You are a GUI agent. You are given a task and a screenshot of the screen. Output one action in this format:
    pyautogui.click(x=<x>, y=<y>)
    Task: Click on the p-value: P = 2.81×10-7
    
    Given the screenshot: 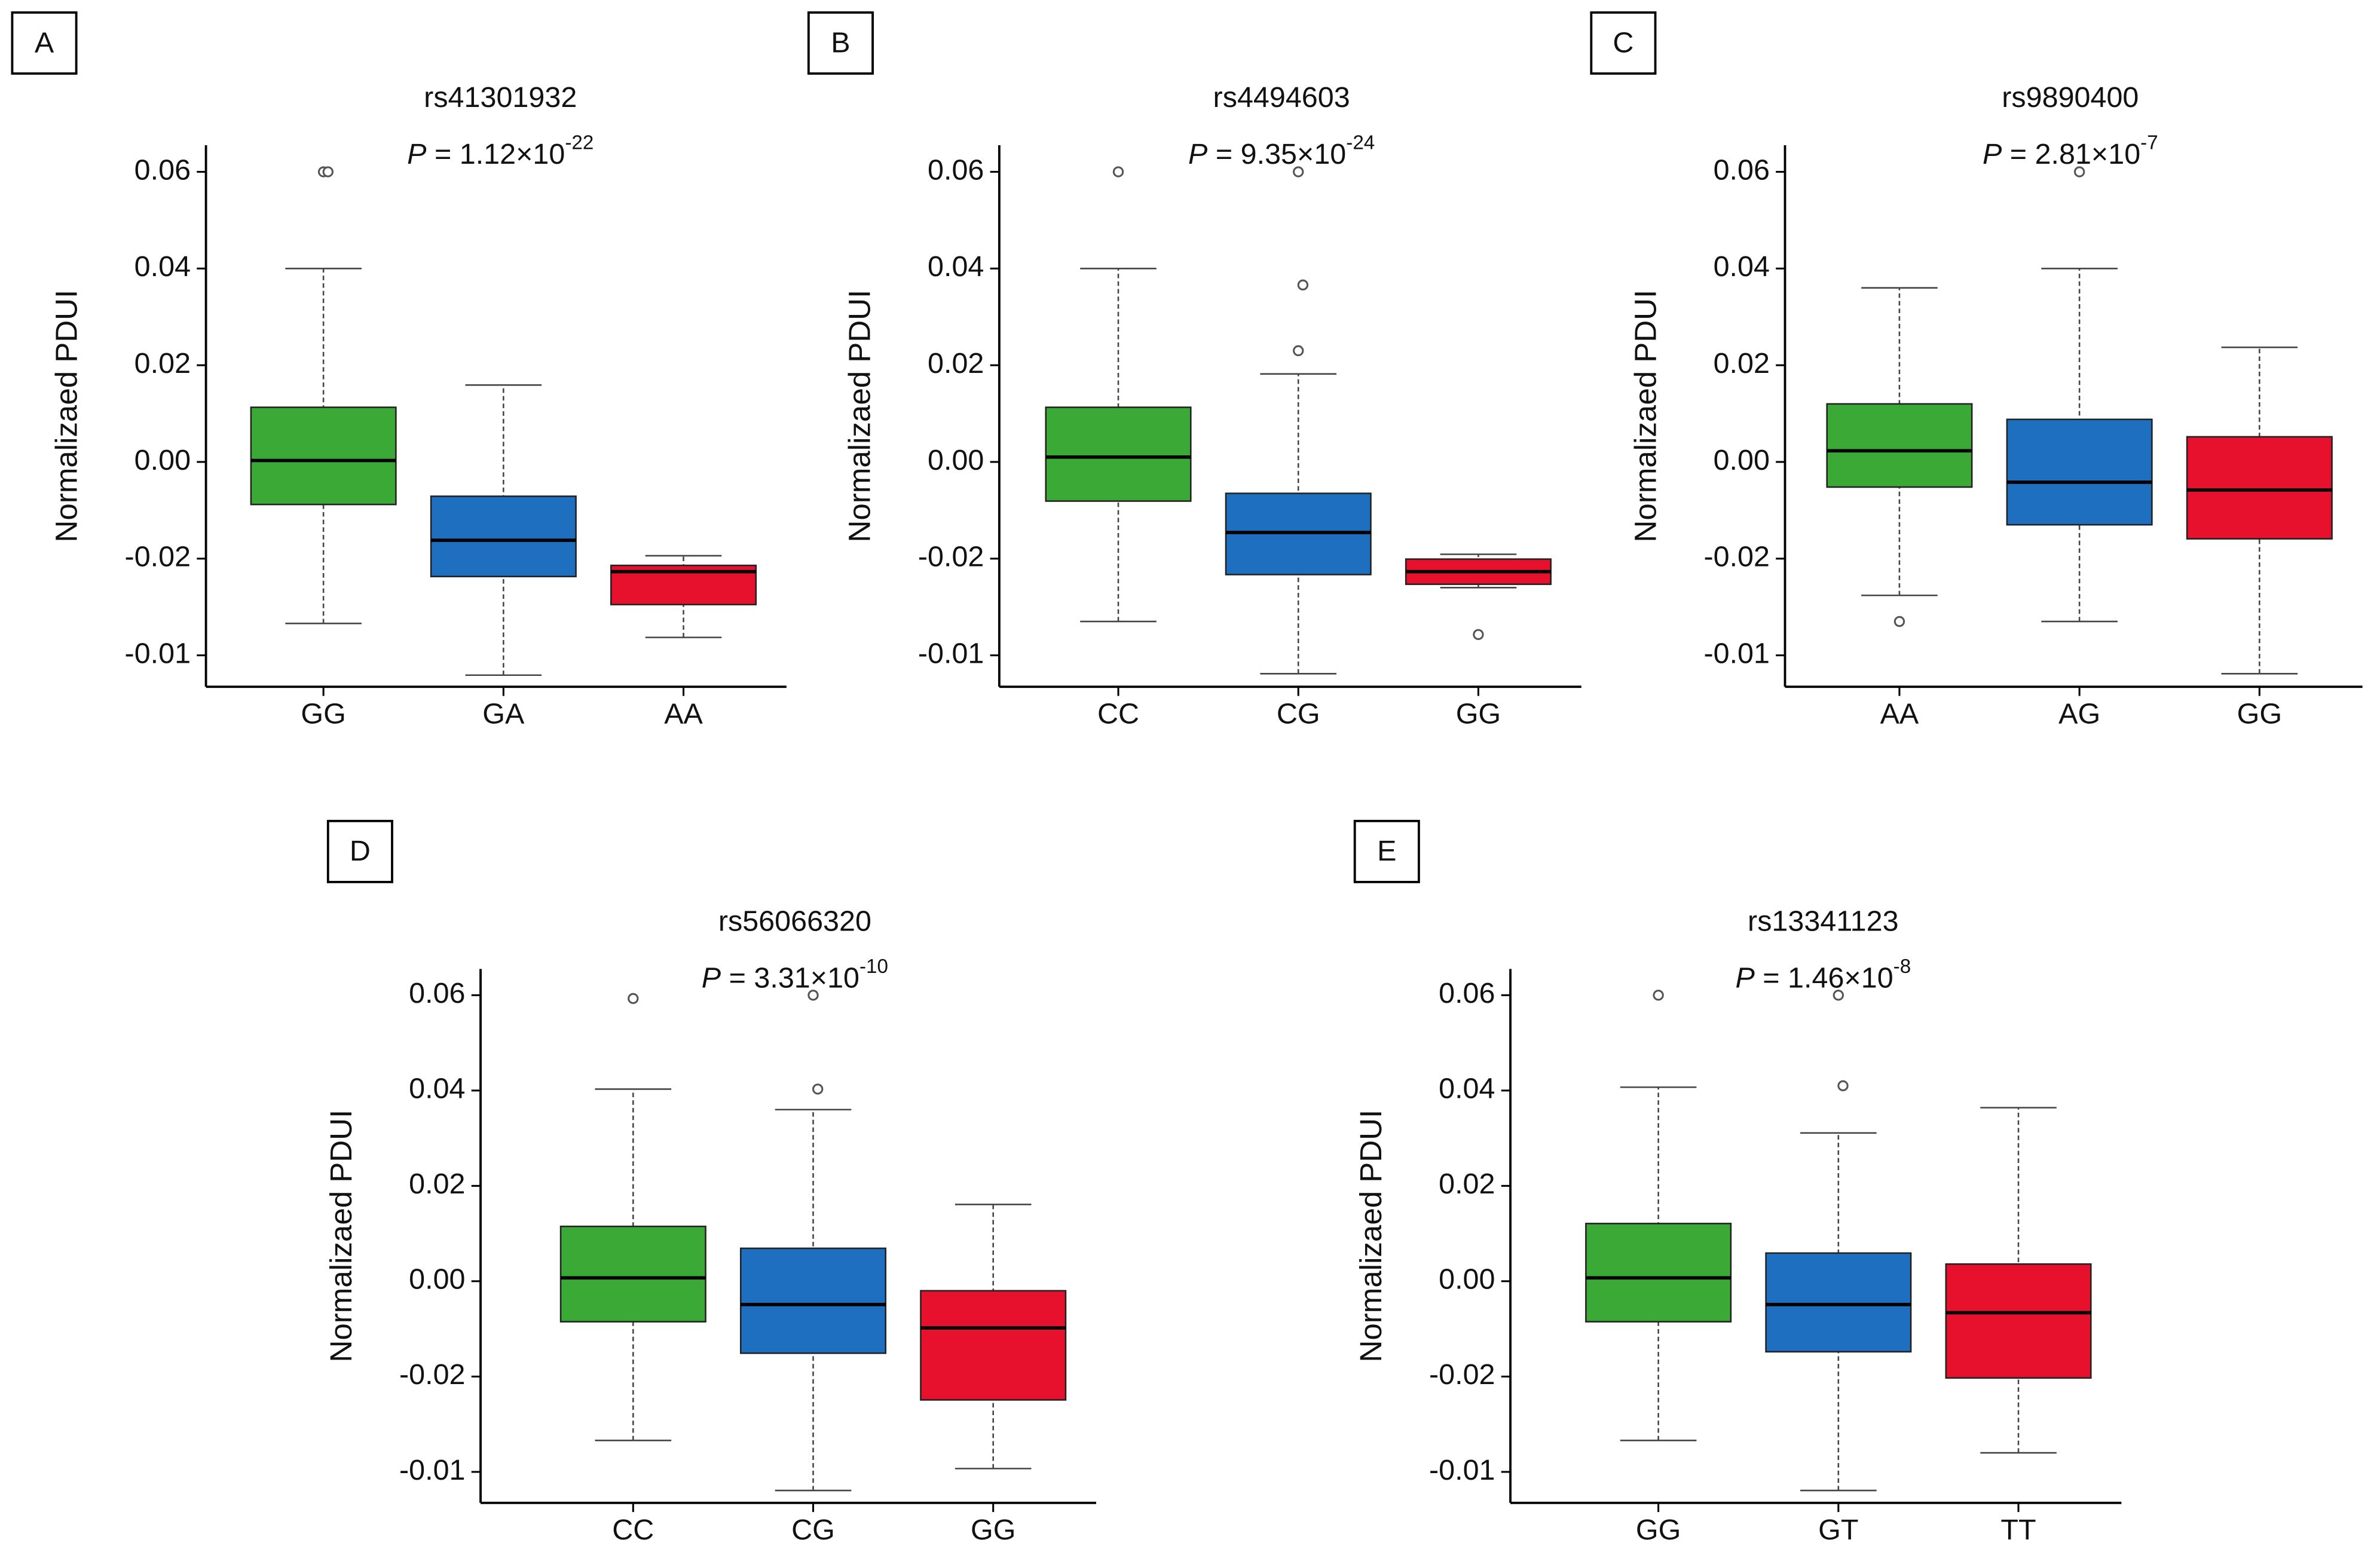 What is the action you would take?
    pyautogui.click(x=2070, y=150)
    